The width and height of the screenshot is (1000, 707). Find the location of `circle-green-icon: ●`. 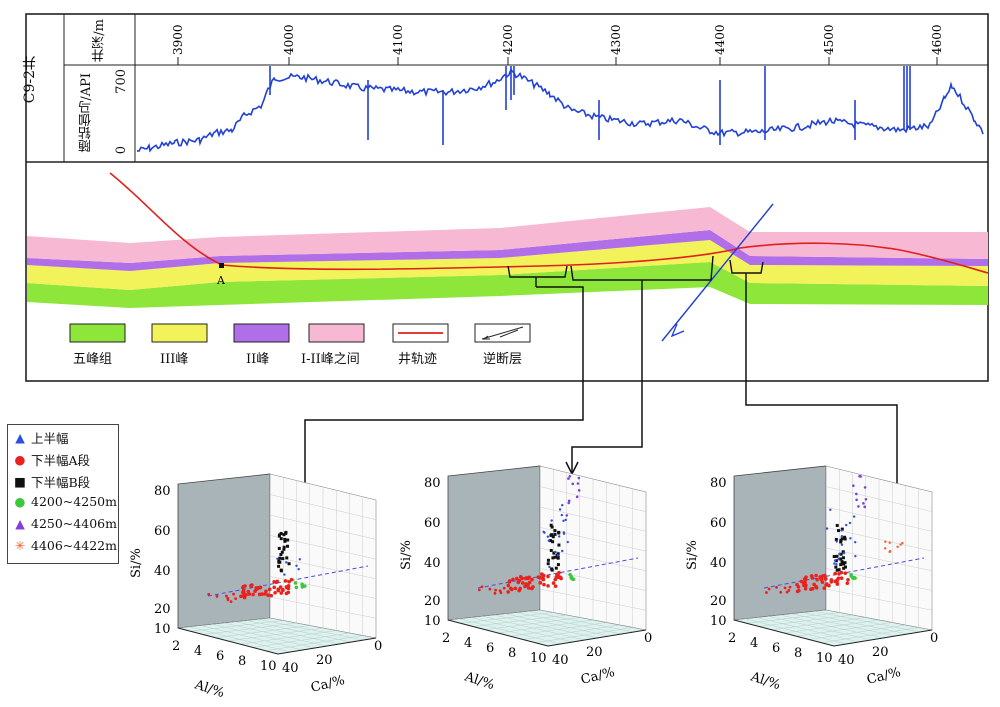

circle-green-icon: ● is located at coordinates (20, 501).